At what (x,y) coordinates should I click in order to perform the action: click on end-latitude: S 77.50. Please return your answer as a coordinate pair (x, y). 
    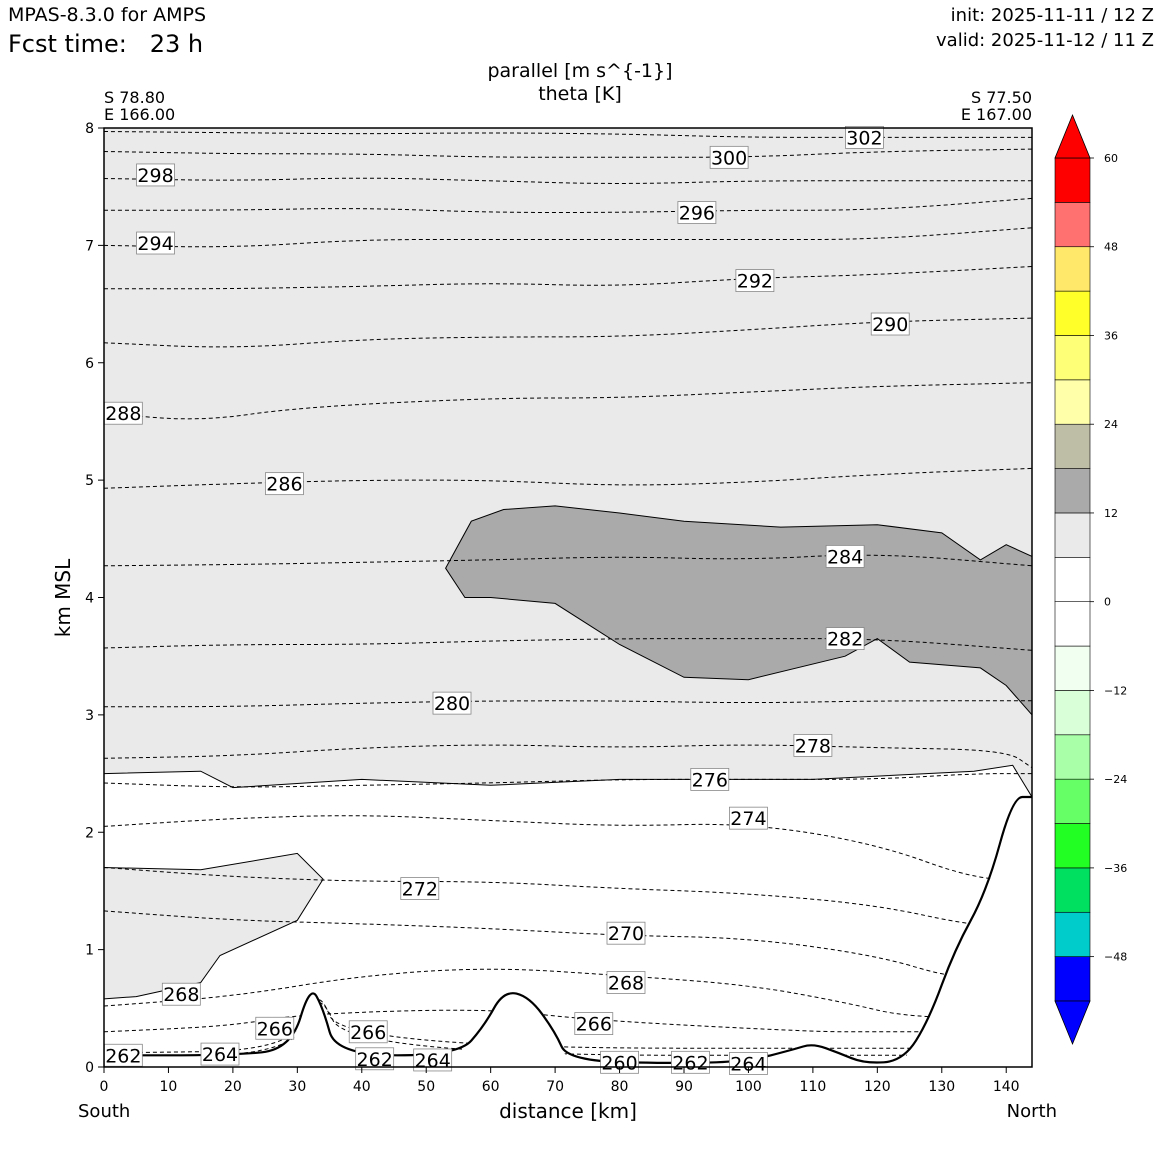
    Looking at the image, I should click on (1001, 97).